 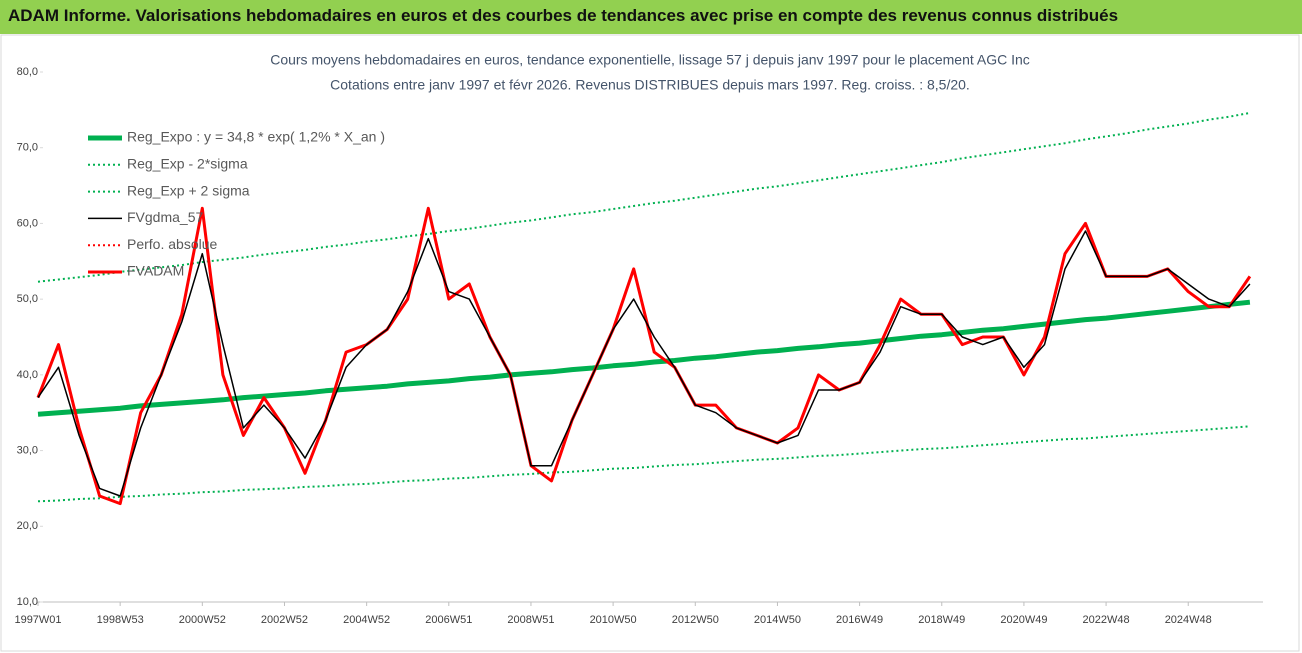 I want to click on x-tick-label: 2022W48, so click(x=1106, y=620).